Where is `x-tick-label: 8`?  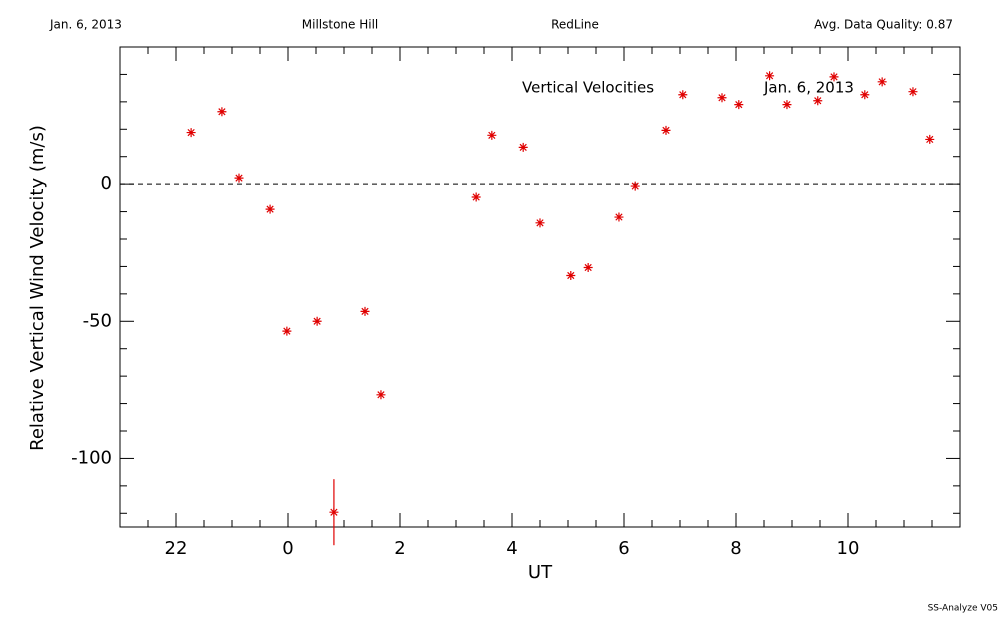
x-tick-label: 8 is located at coordinates (735, 548).